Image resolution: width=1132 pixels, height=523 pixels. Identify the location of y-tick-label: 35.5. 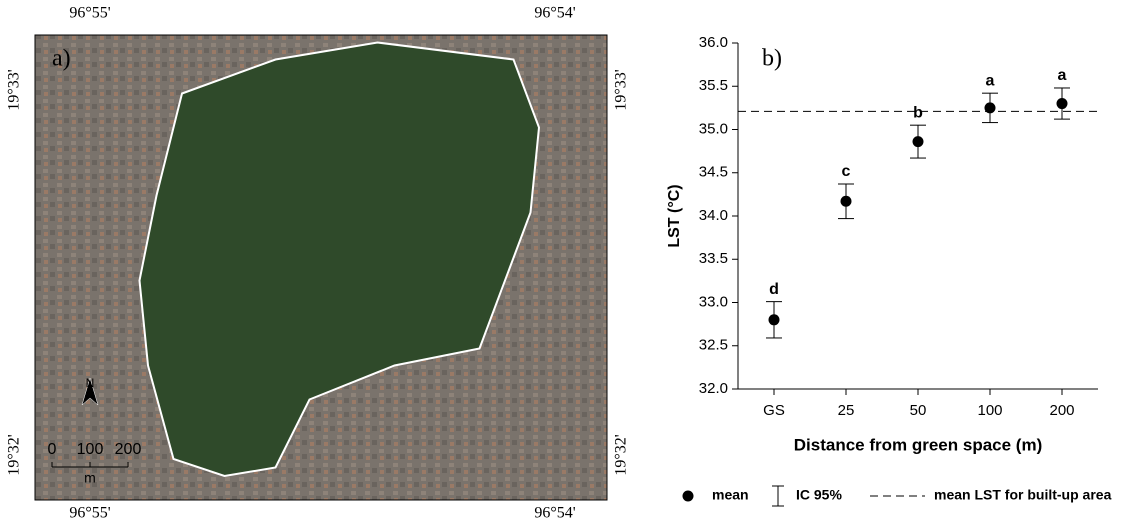
(713, 85).